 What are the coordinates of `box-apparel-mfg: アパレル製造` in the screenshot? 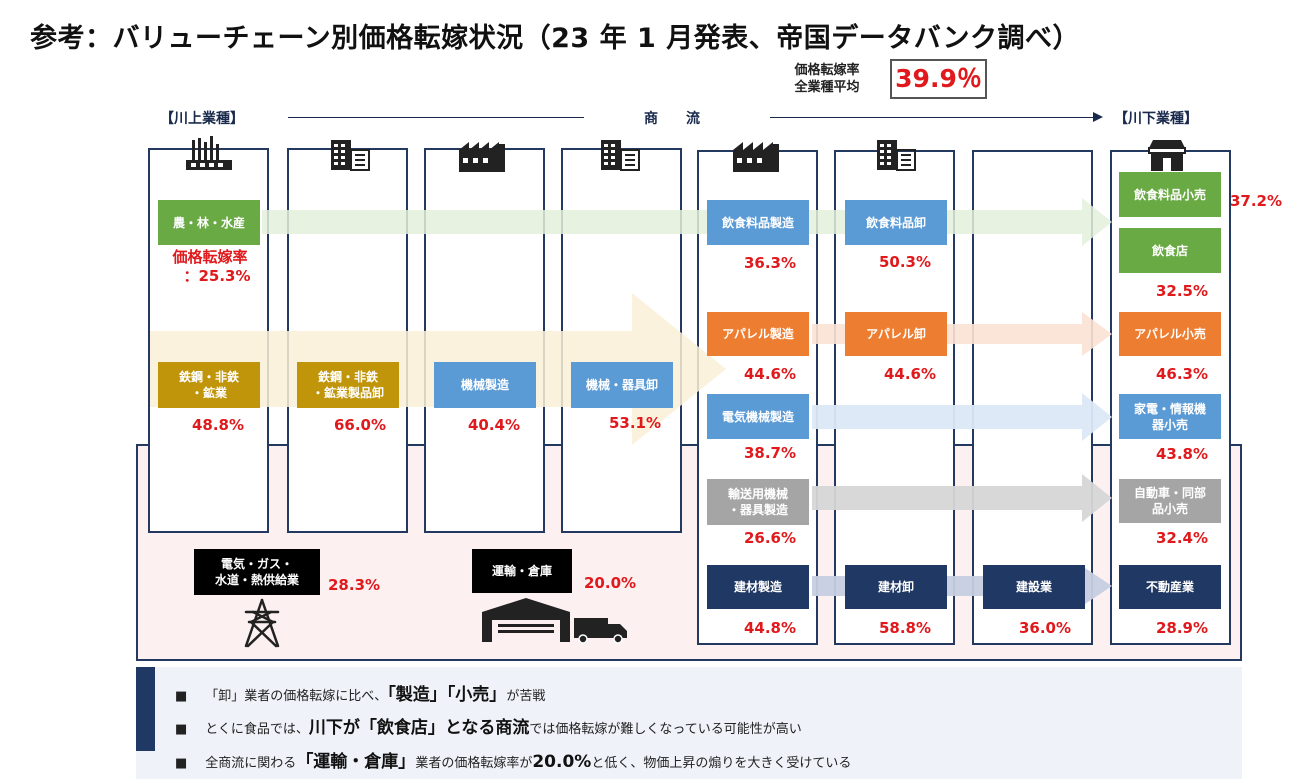 It's located at (758, 334).